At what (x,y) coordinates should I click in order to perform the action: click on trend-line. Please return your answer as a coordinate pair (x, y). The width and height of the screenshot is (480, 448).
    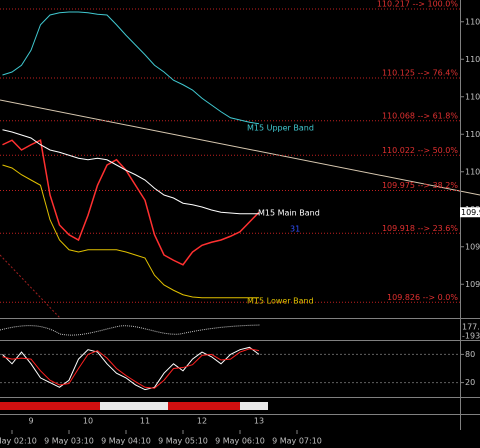
    Looking at the image, I should click on (30, 286).